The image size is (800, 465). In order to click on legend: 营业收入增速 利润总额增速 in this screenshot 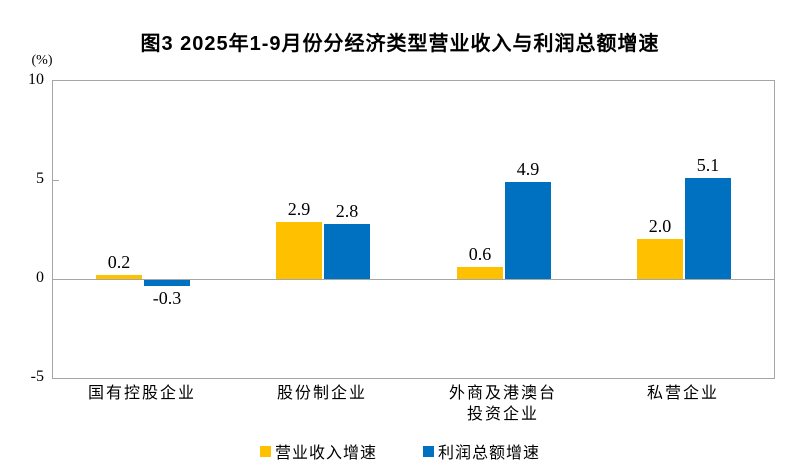, I will do `click(400, 451)`.